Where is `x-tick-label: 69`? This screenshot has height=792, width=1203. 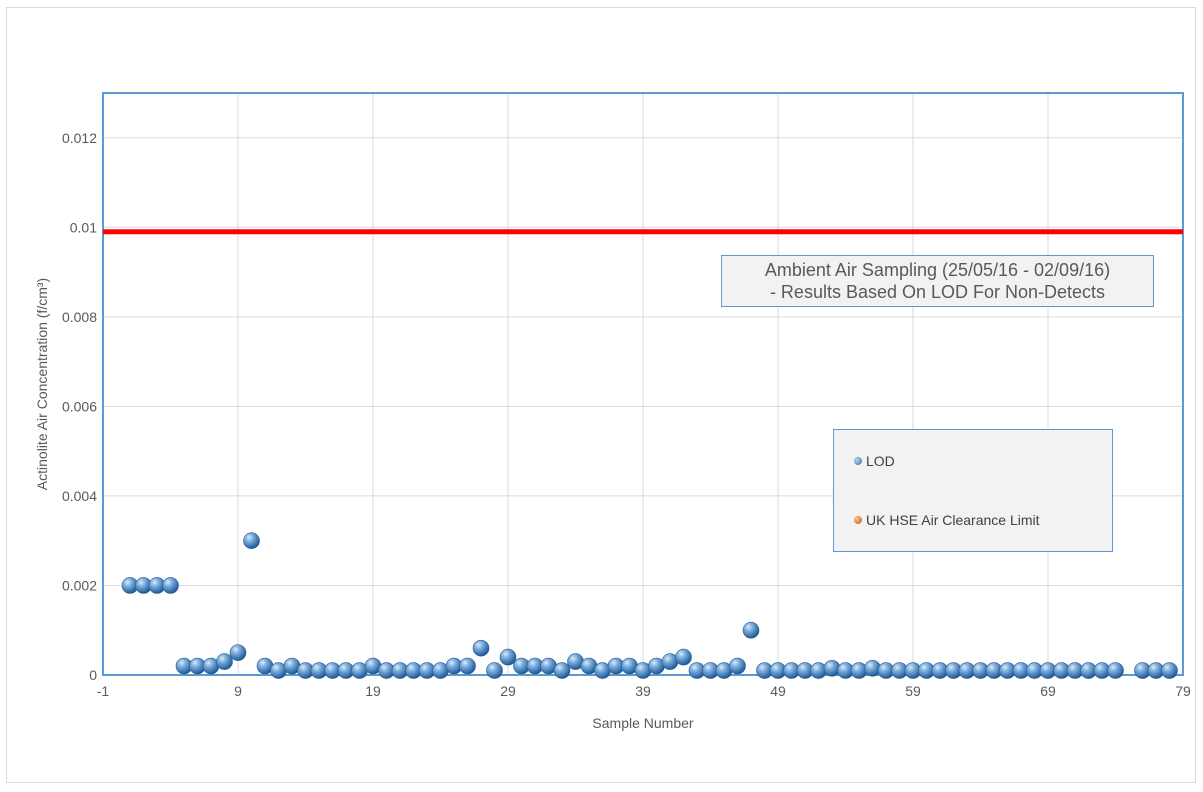 x-tick-label: 69 is located at coordinates (1048, 691).